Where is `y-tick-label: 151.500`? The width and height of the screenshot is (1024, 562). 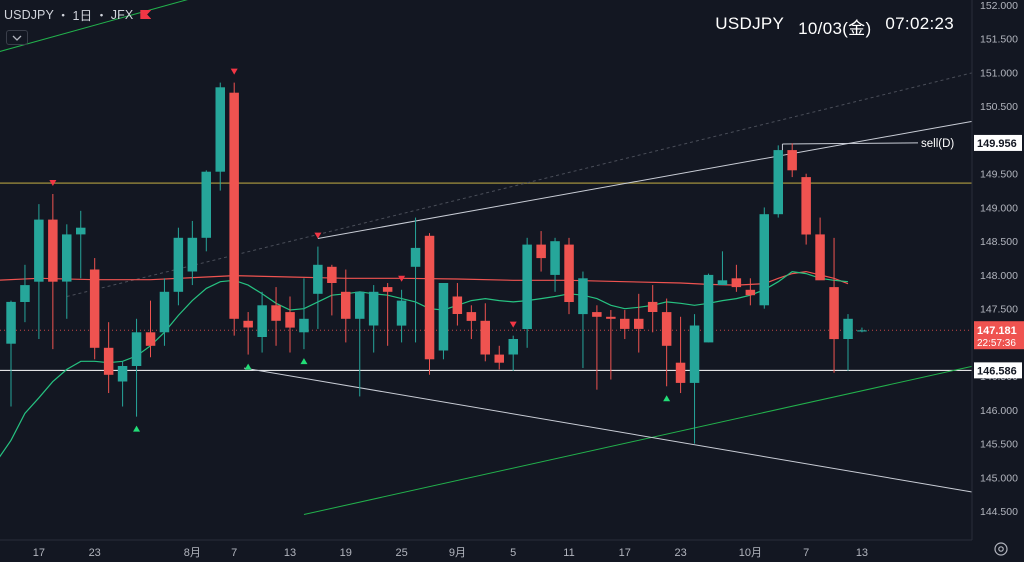
y-tick-label: 151.500 is located at coordinates (999, 40).